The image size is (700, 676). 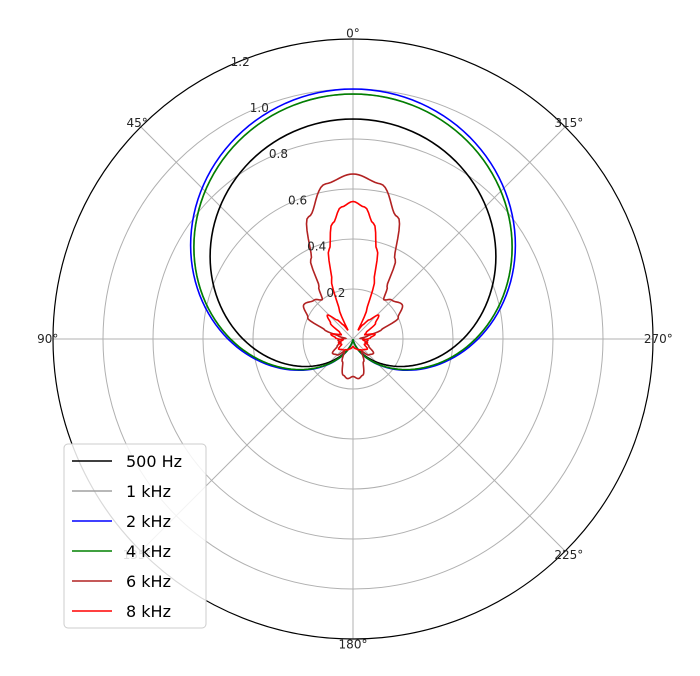 I want to click on radial-tick-label: 0.8, so click(x=278, y=154).